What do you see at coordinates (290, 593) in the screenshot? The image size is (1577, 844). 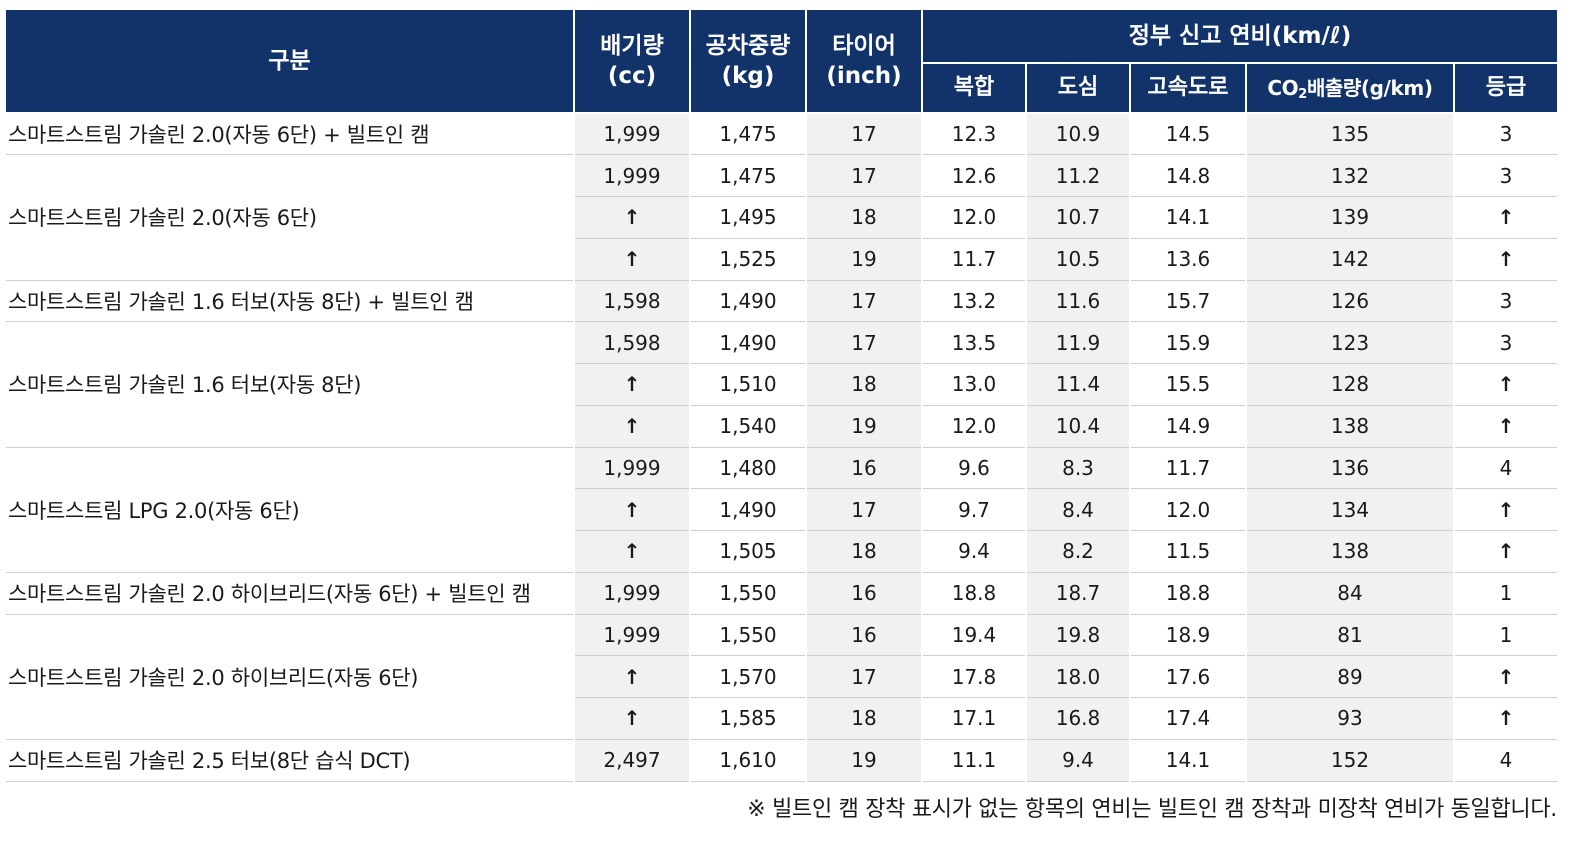 I see `model-name-cell: 스마트스트림 가솔린 2.0 하이브리드(자동 6단) + 빌트인 캠` at bounding box center [290, 593].